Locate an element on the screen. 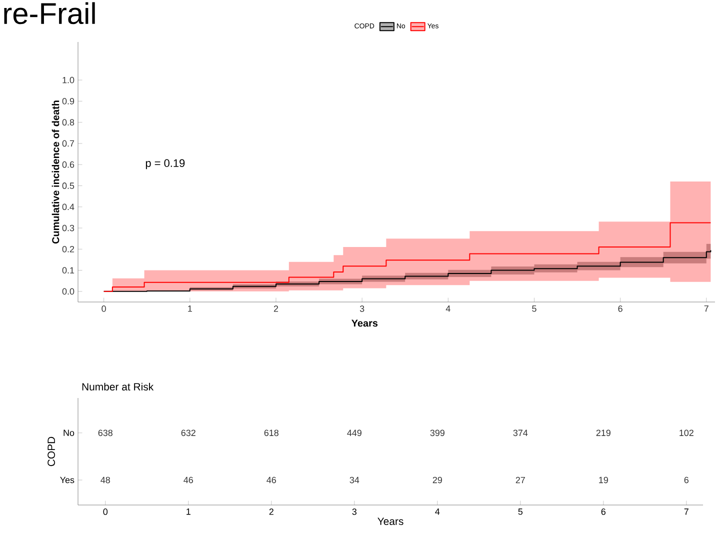  y-tick-label: 0.2 is located at coordinates (68, 249).